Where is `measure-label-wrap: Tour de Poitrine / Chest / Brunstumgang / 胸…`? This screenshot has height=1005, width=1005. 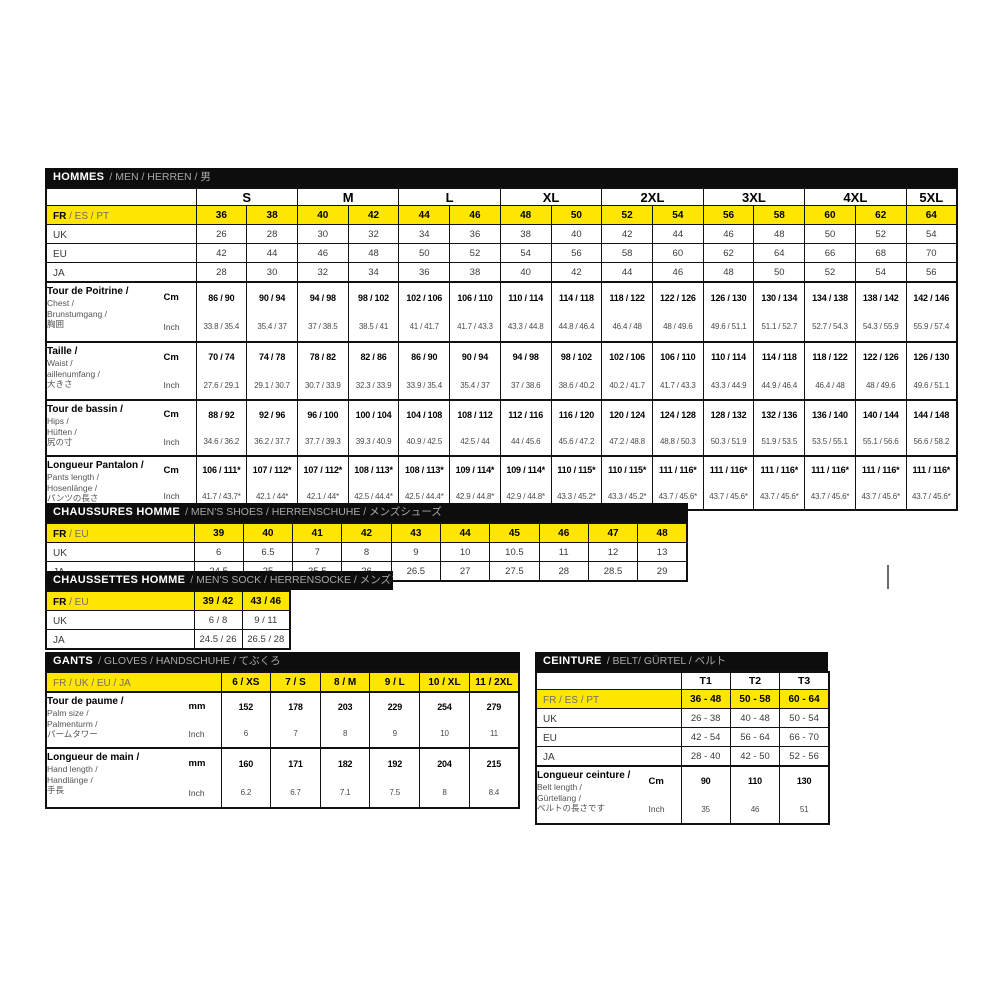
measure-label-wrap: Tour de Poitrine / Chest / Brunstumgang / 胸… is located at coordinates (121, 312).